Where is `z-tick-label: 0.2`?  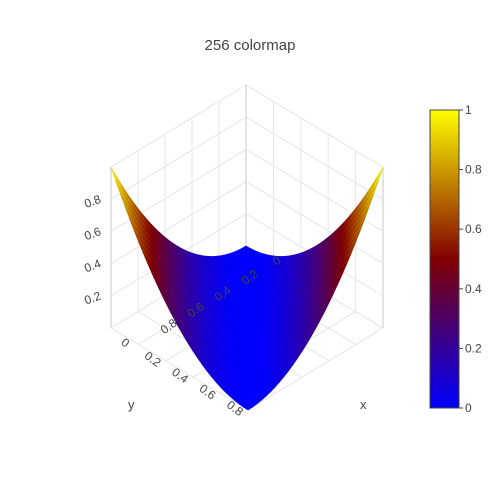
z-tick-label: 0.2 is located at coordinates (92, 298).